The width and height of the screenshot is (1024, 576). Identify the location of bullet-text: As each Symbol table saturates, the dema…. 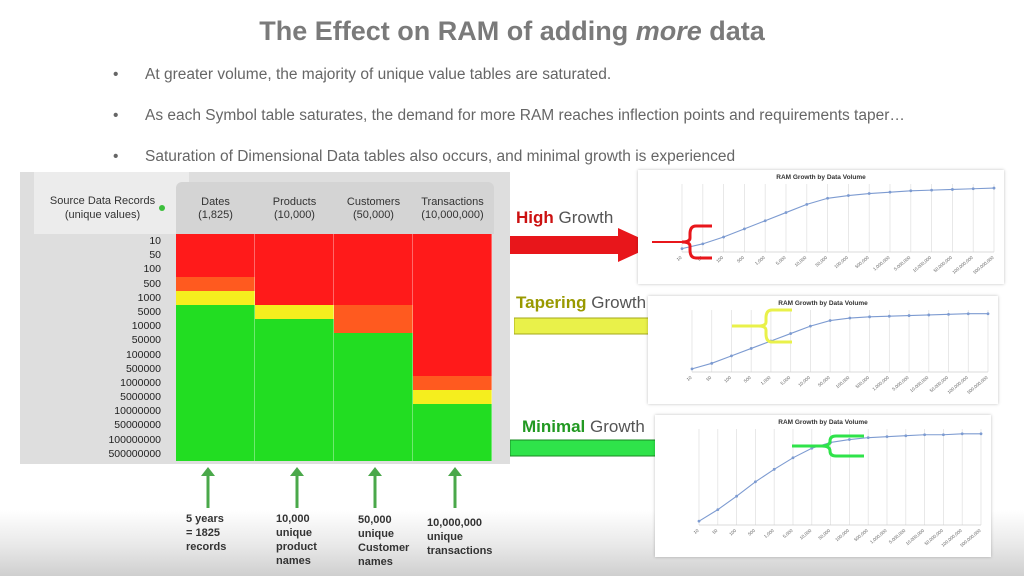
(525, 115).